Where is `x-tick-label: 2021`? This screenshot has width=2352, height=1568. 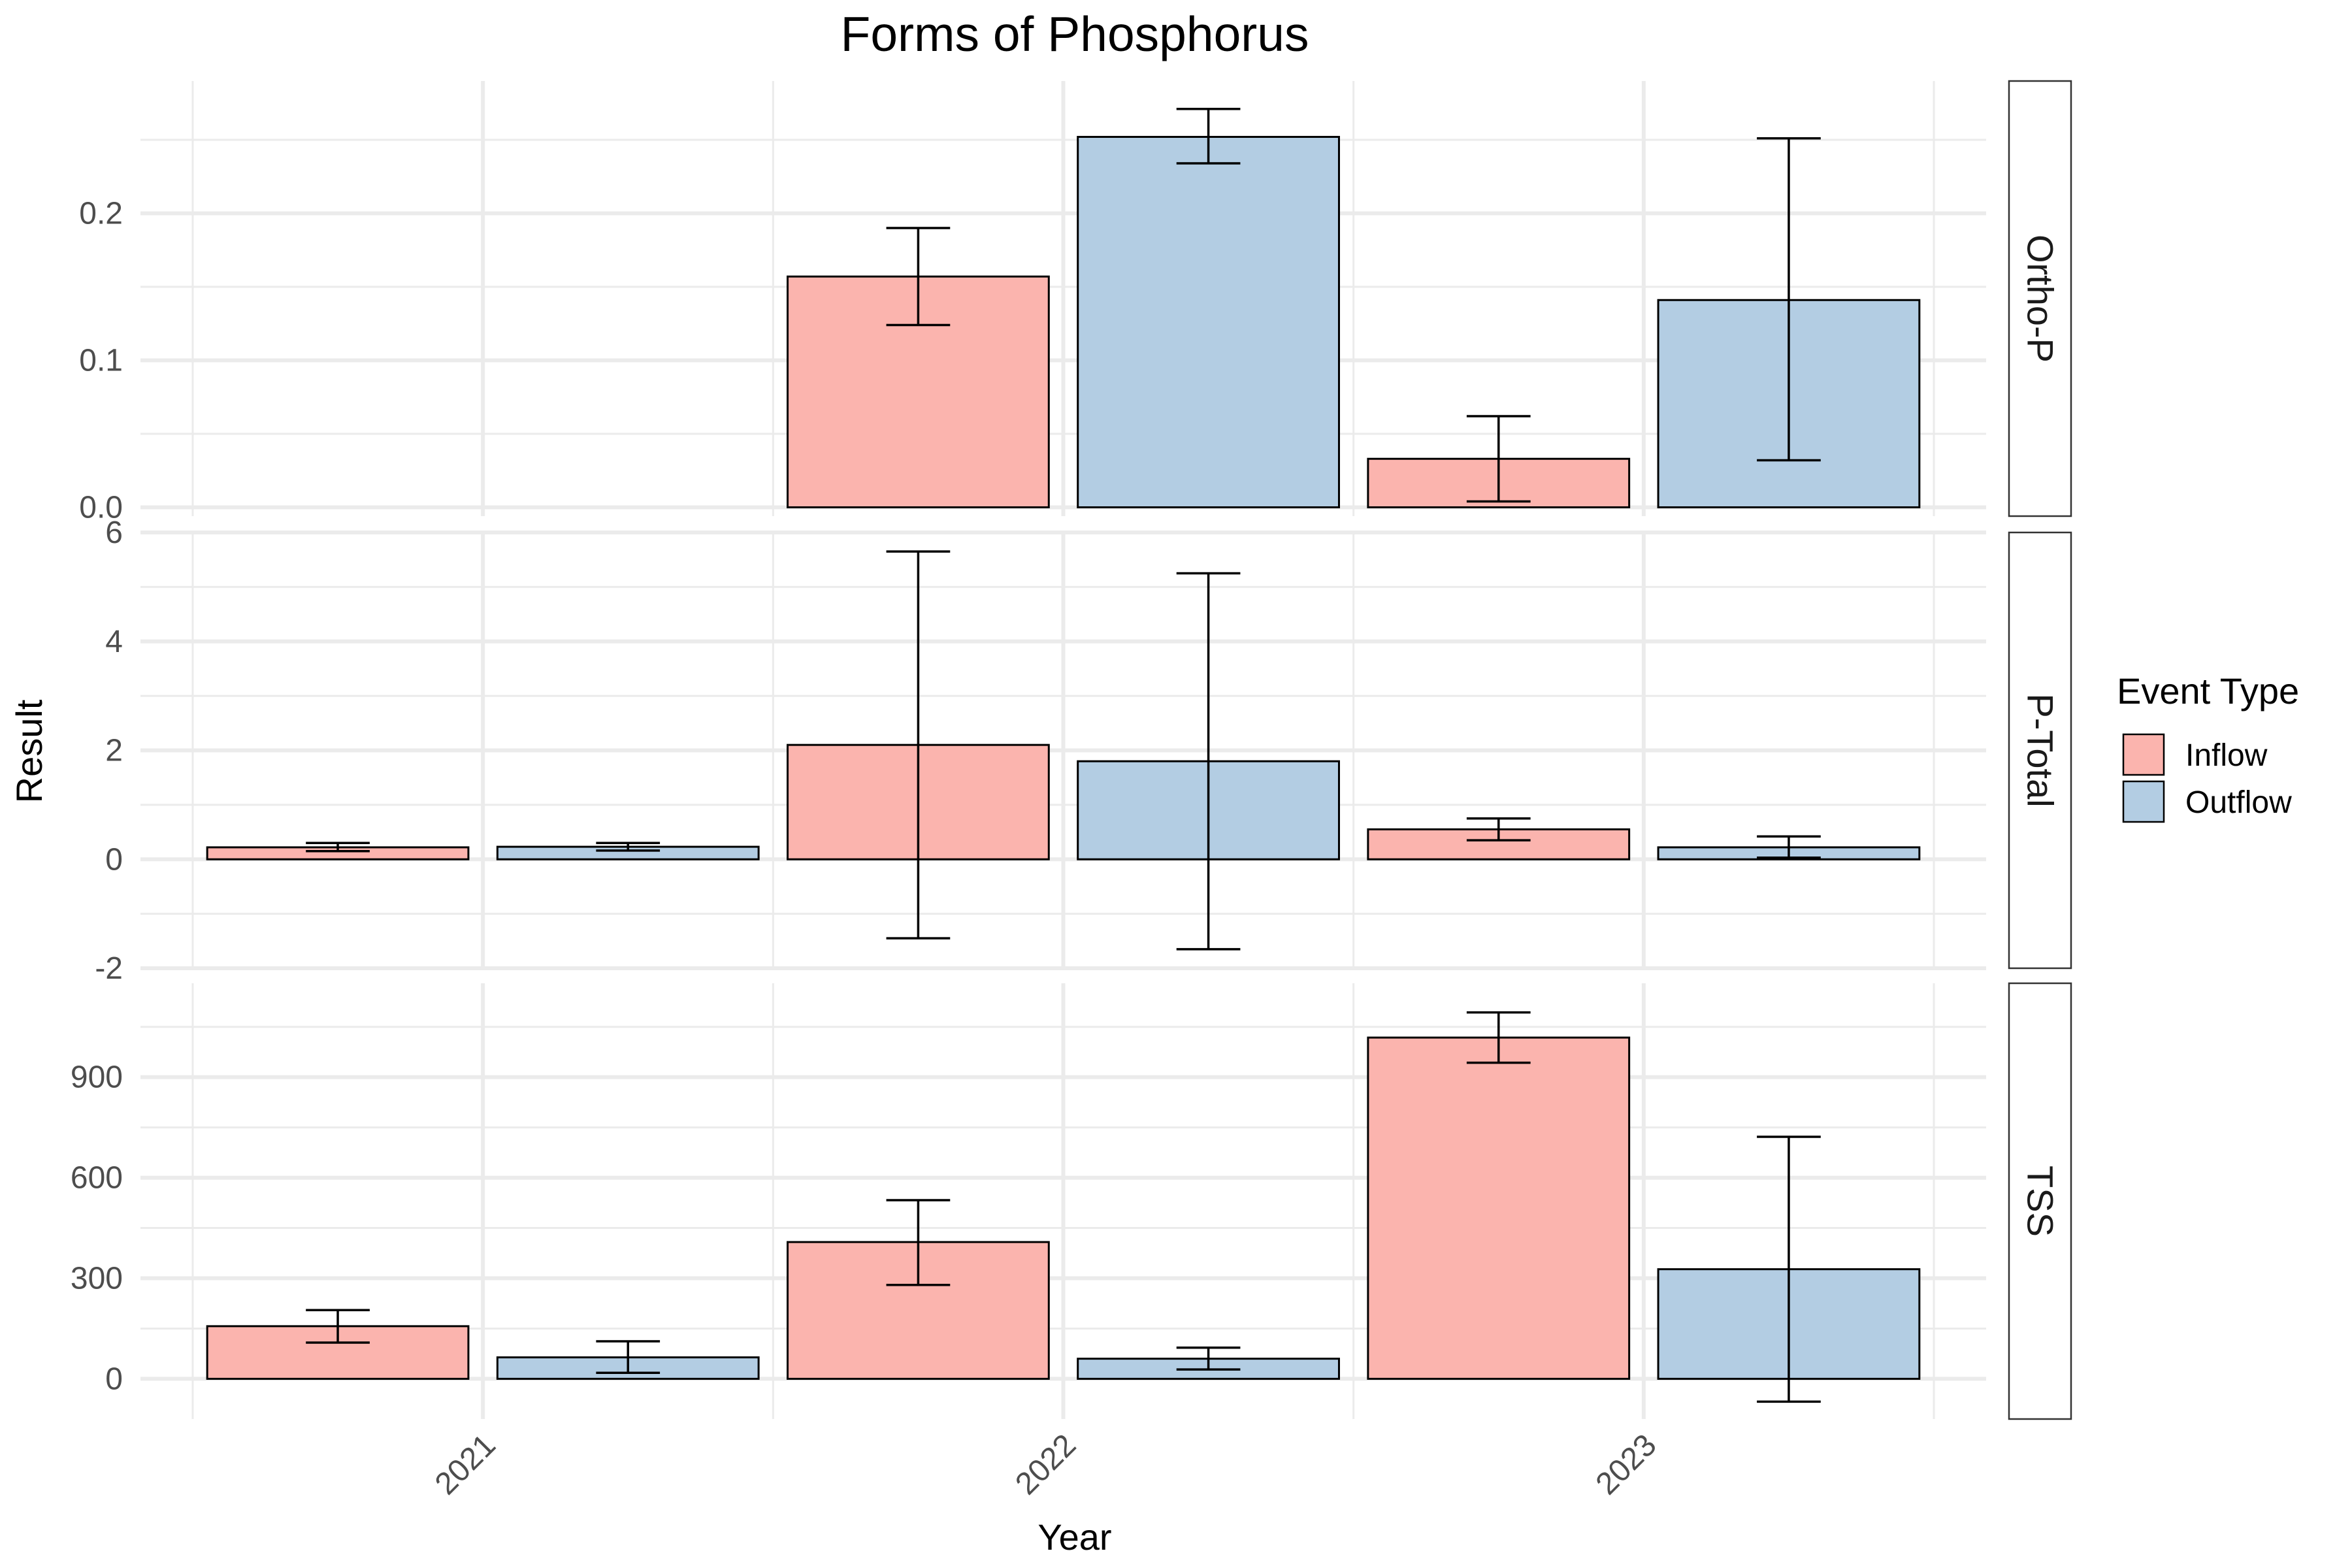
x-tick-label: 2021 is located at coordinates (465, 1464).